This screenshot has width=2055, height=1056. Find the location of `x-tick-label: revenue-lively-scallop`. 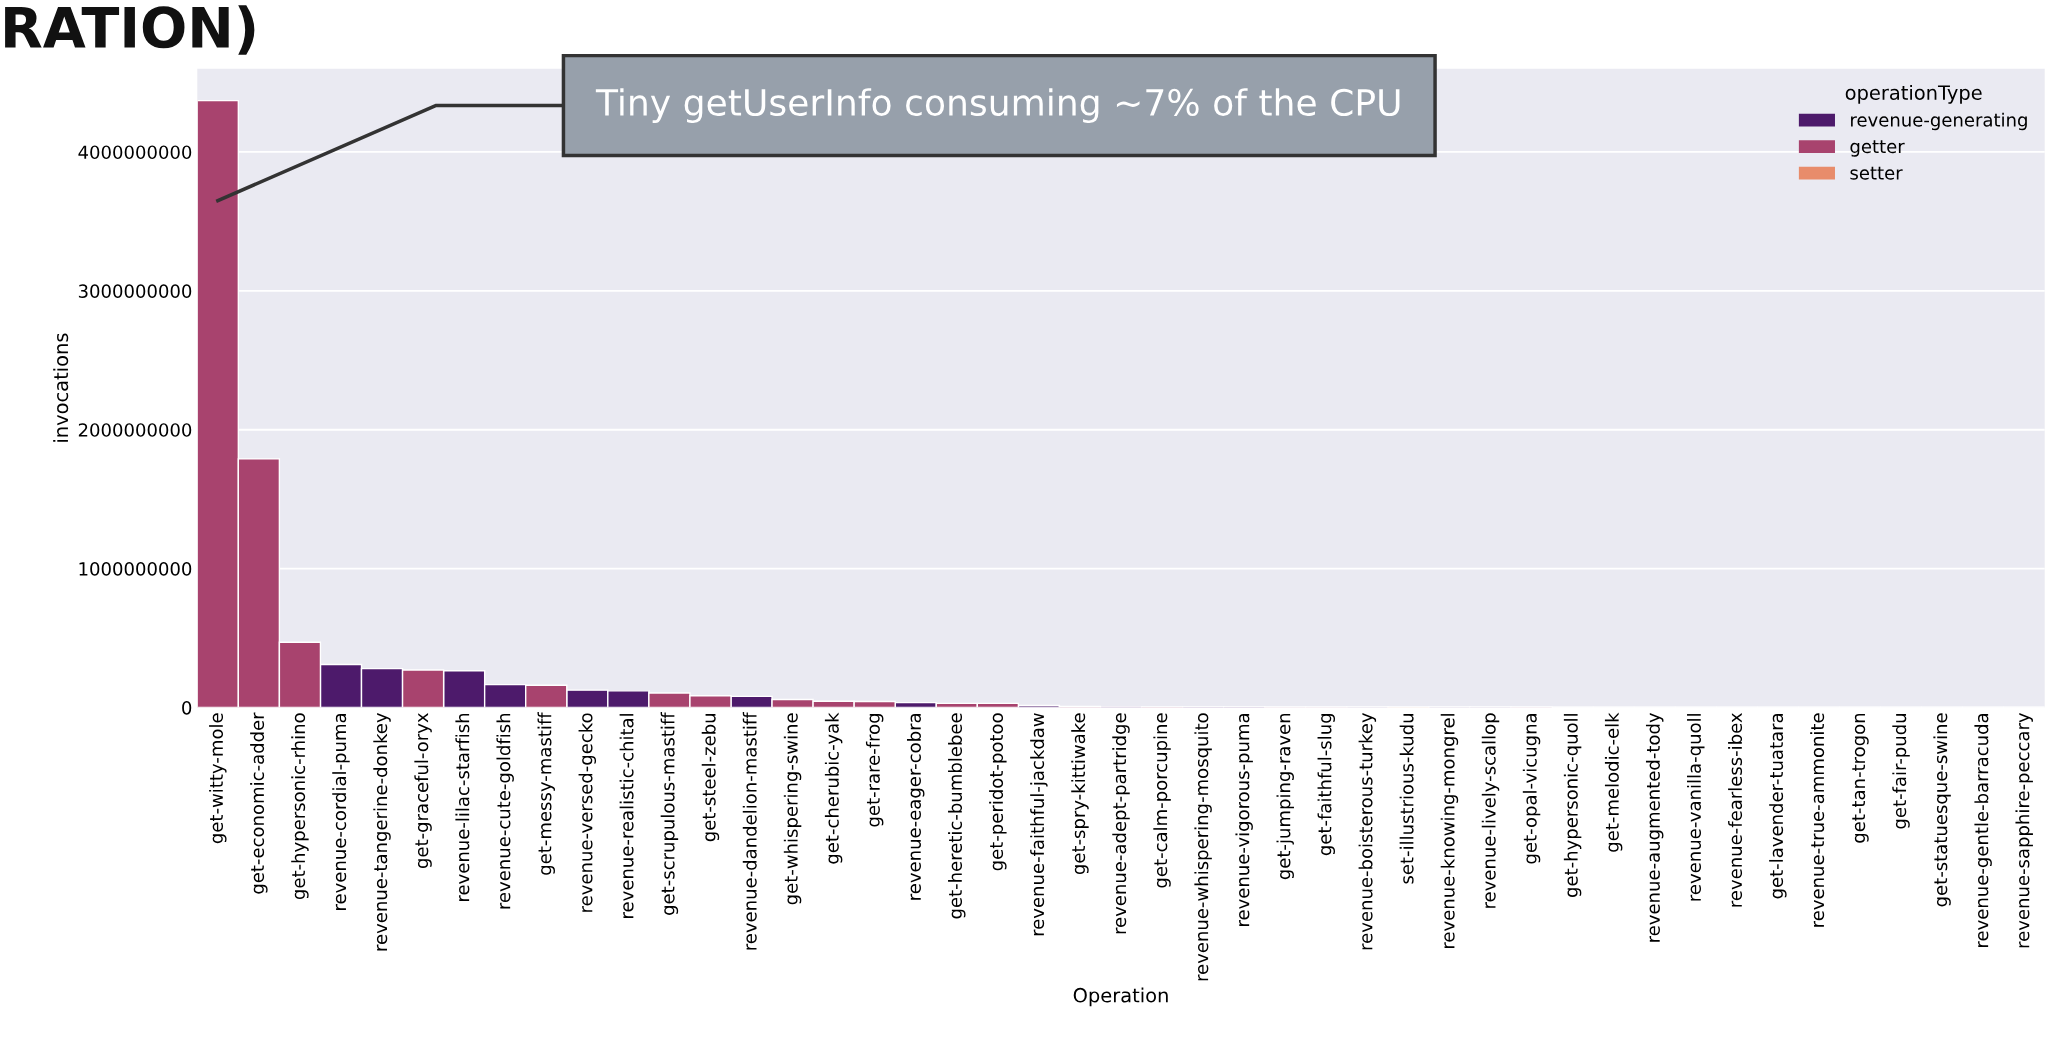

x-tick-label: revenue-lively-scallop is located at coordinates (1490, 810).